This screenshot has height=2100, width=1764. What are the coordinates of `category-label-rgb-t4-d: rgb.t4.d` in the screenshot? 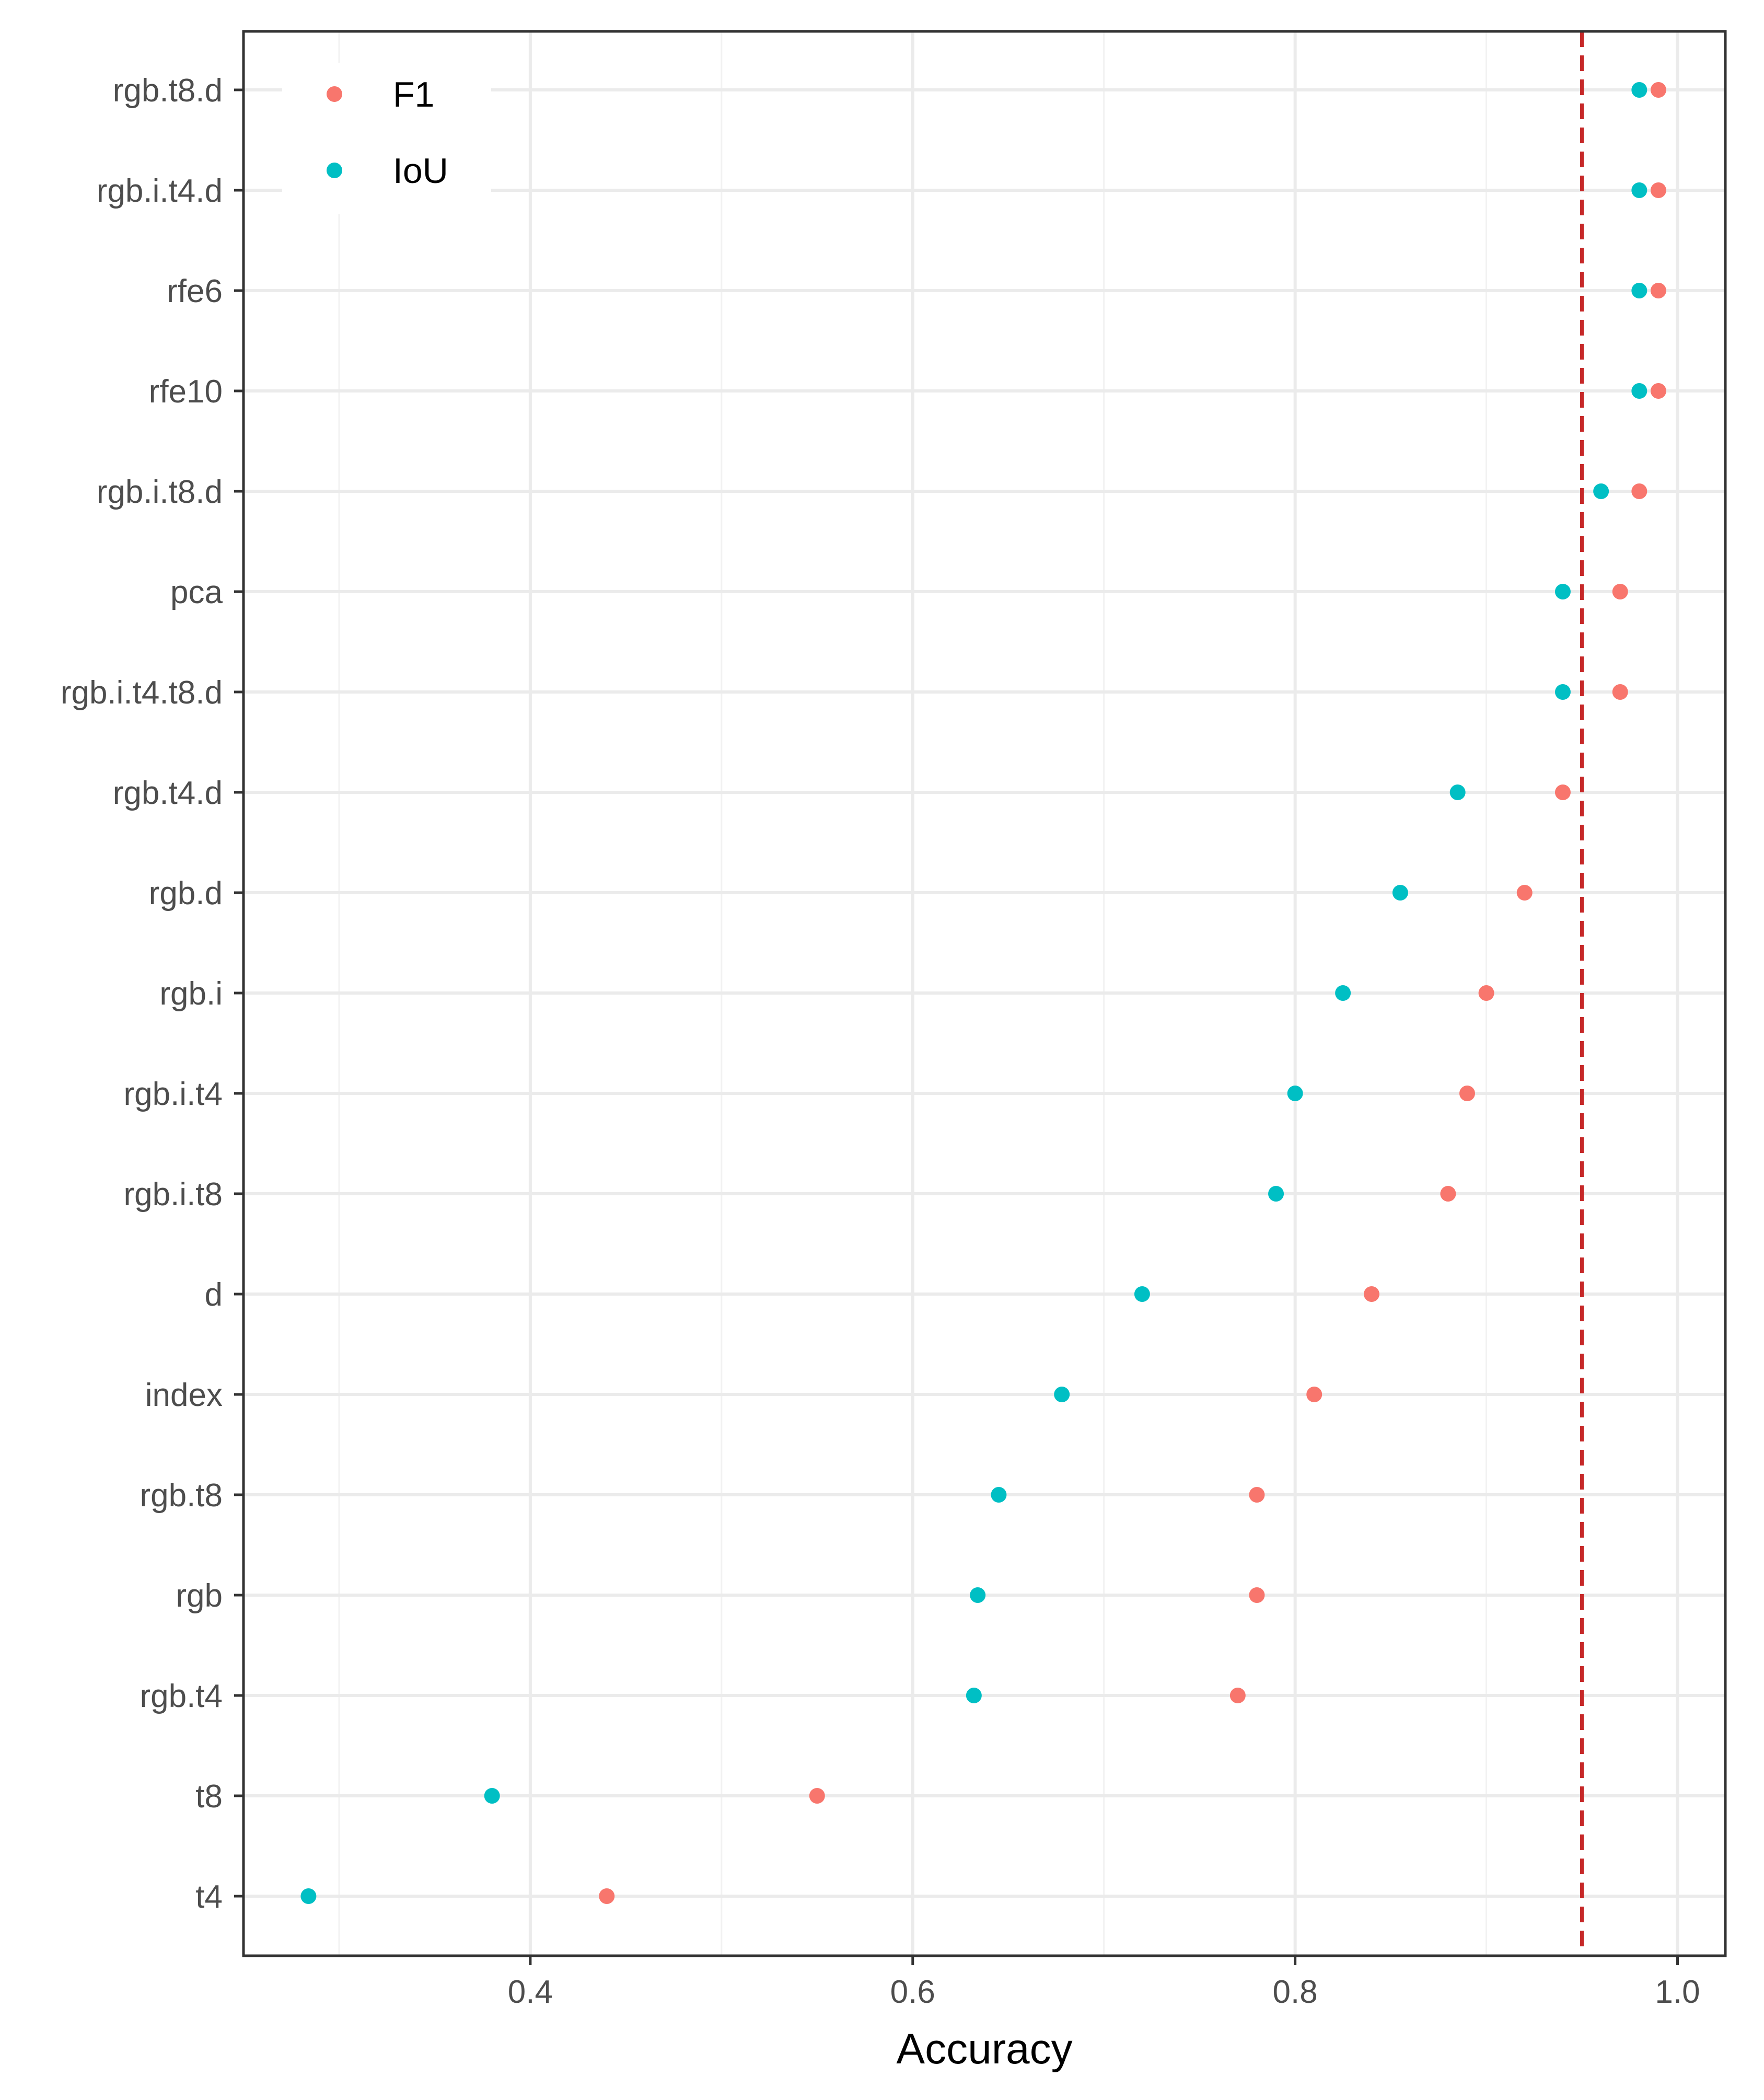 It's located at (168, 793).